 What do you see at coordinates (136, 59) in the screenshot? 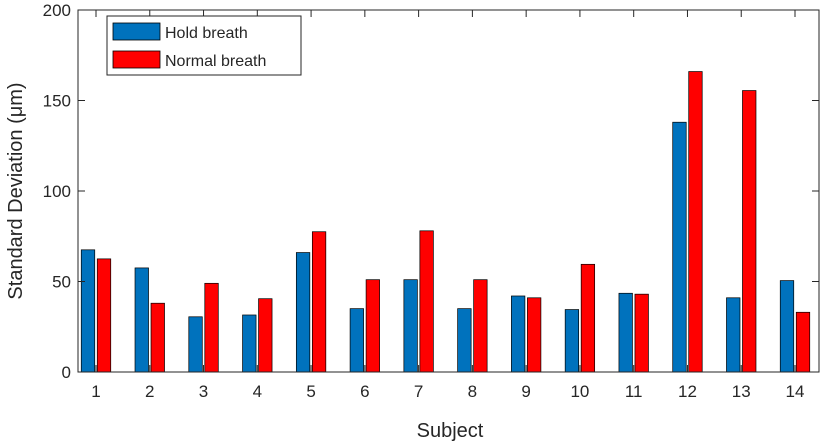
I see `legend-swatch-normal-breath` at bounding box center [136, 59].